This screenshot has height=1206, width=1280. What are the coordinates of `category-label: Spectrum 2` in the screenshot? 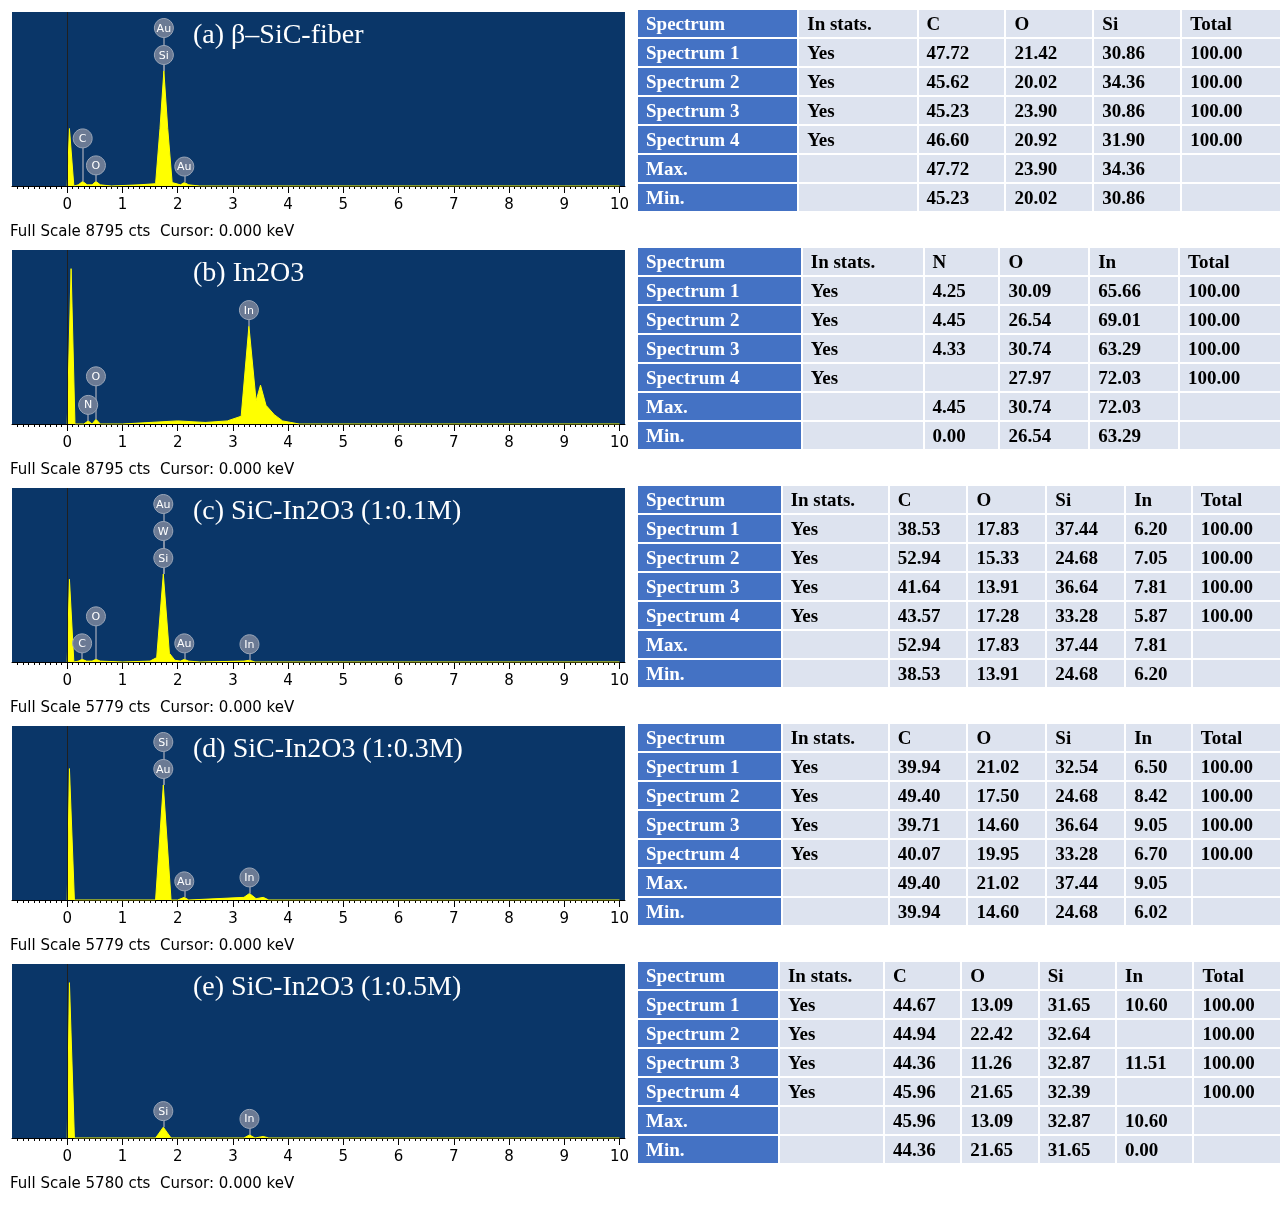 It's located at (693, 557).